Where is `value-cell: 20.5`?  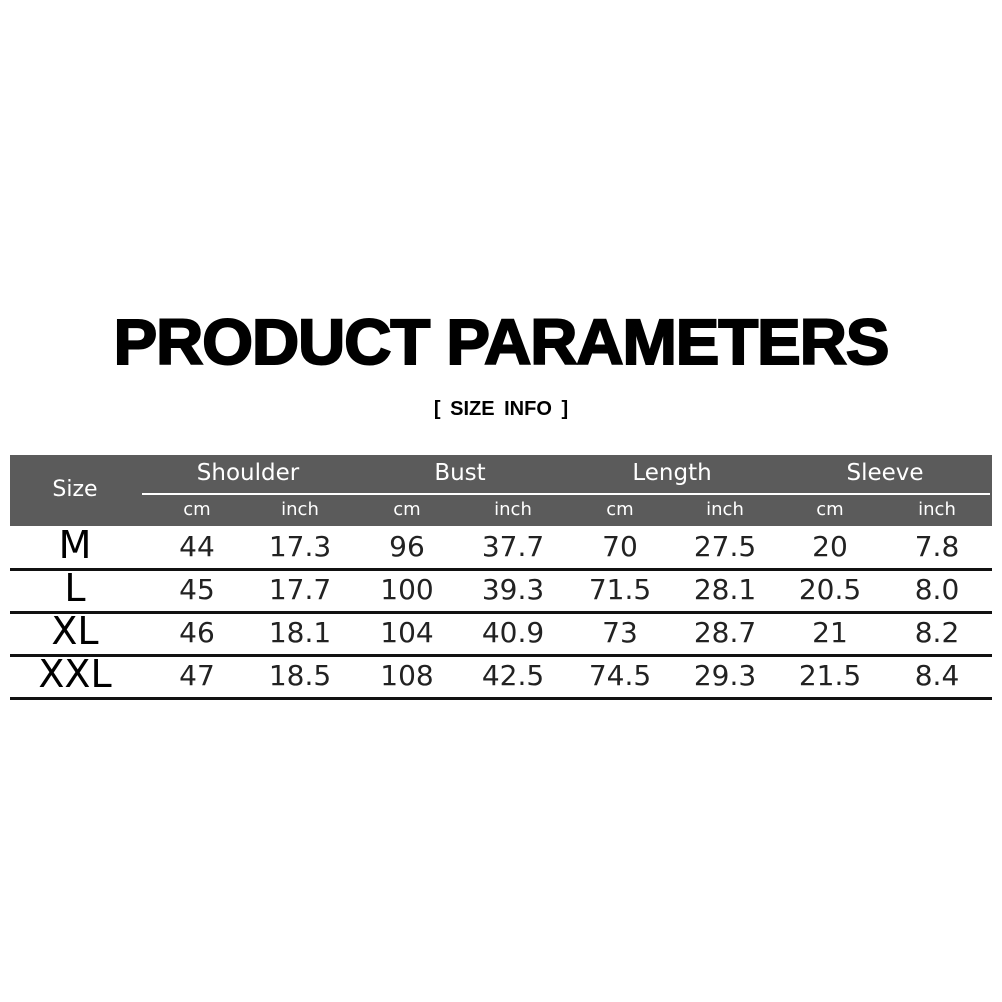
value-cell: 20.5 is located at coordinates (830, 589).